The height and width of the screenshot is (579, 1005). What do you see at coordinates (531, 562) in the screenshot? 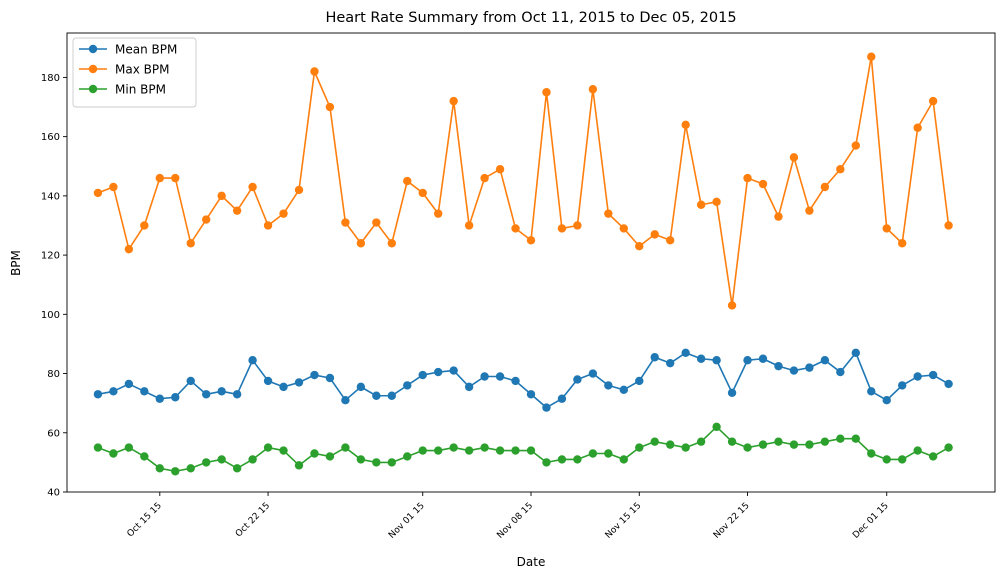
I see `x-axis-label: Date` at bounding box center [531, 562].